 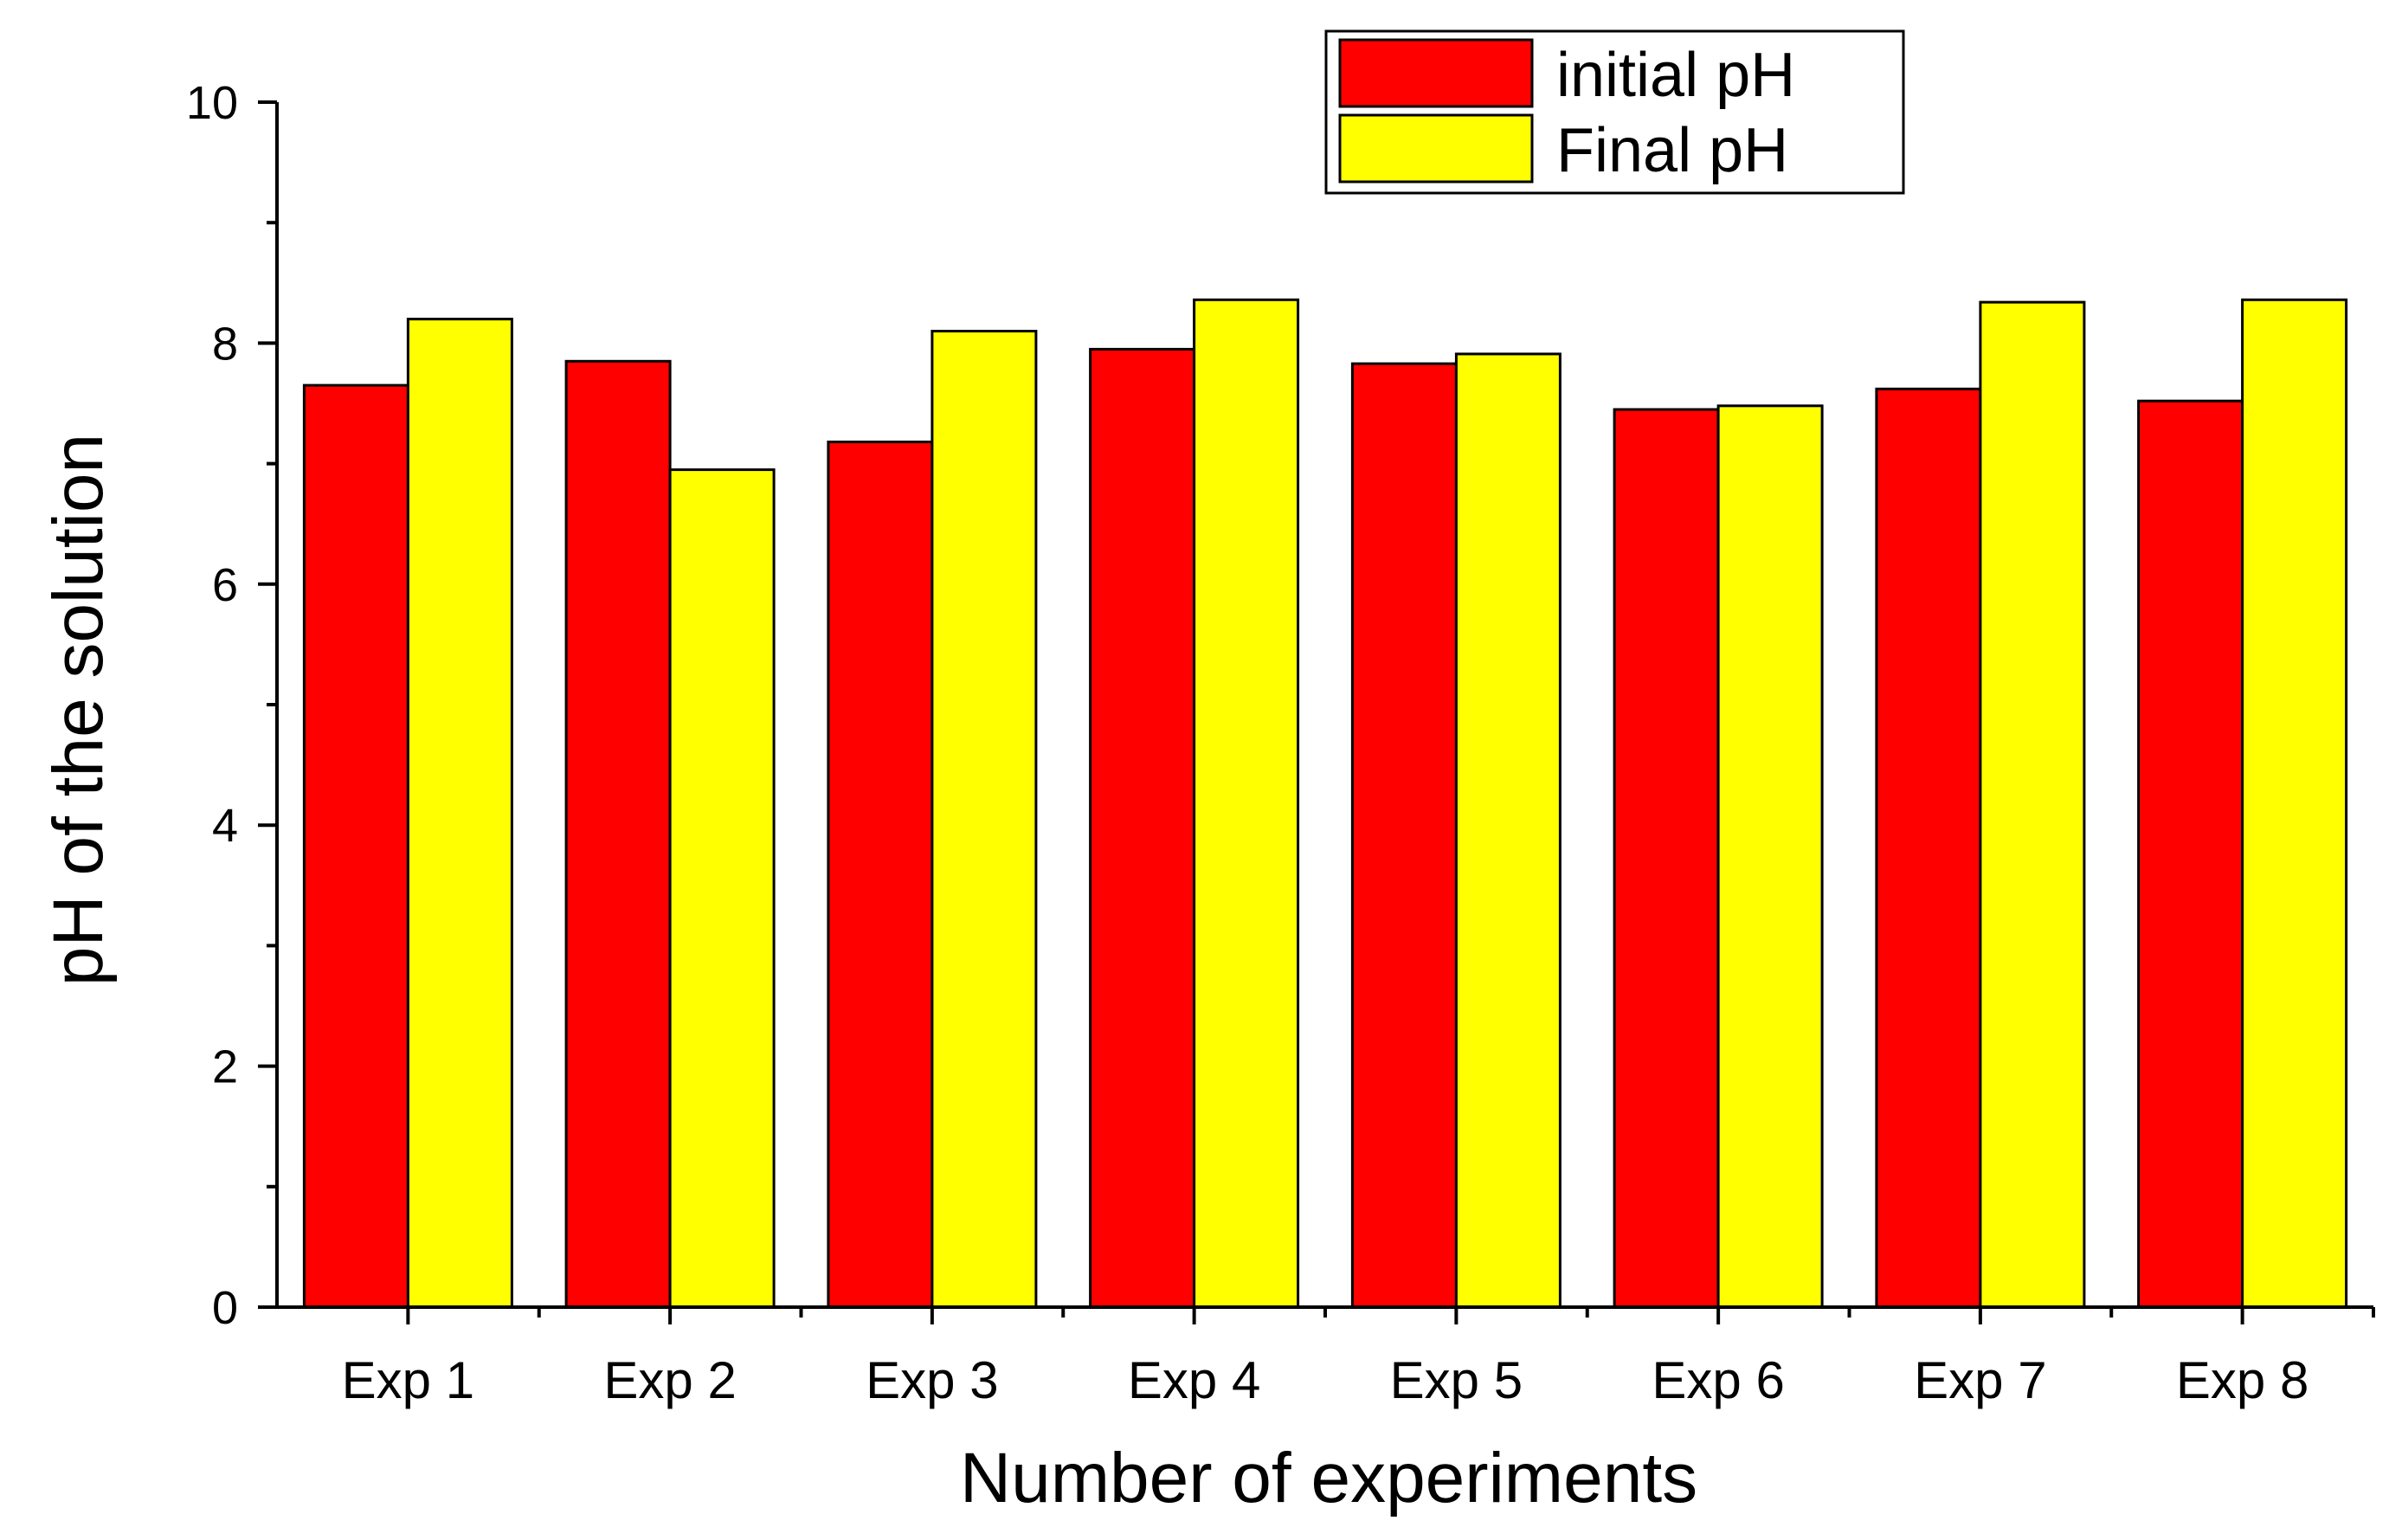 What do you see at coordinates (1614, 112) in the screenshot?
I see `legend: initial pH Final pH` at bounding box center [1614, 112].